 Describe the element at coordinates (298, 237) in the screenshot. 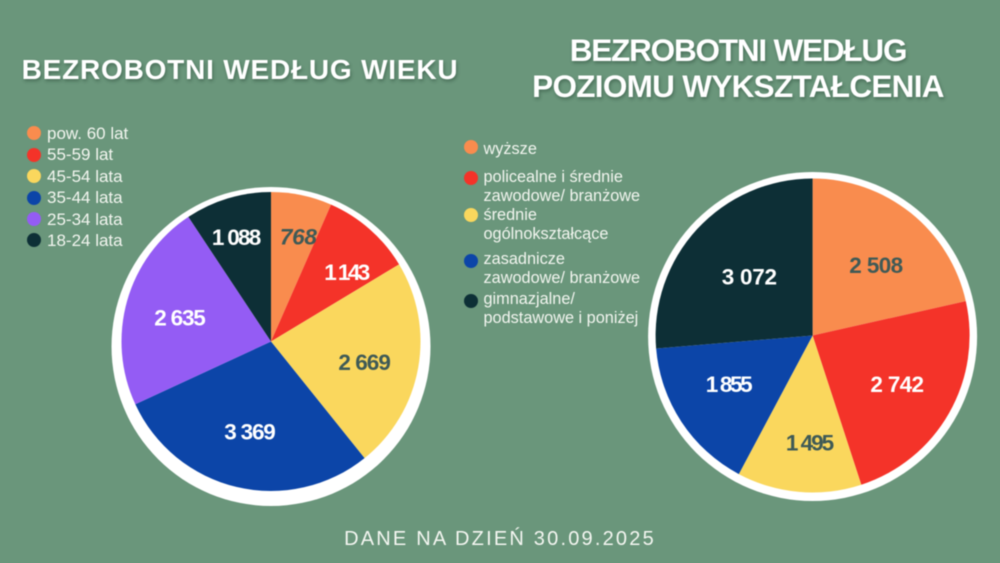

I see `svg-text: 768` at that location.